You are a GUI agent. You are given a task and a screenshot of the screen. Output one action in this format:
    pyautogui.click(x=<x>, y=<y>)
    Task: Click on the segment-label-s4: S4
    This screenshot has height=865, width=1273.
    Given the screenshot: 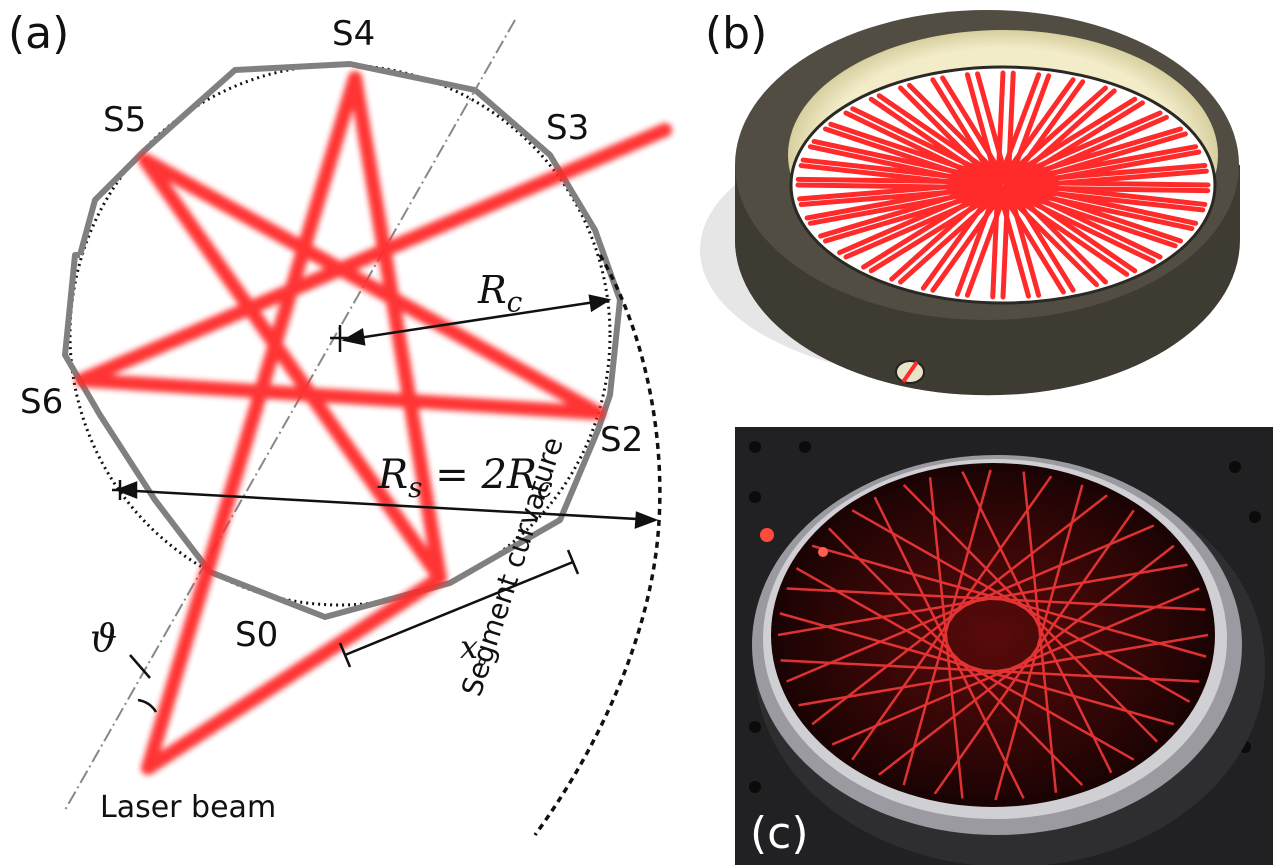 What is the action you would take?
    pyautogui.click(x=354, y=34)
    